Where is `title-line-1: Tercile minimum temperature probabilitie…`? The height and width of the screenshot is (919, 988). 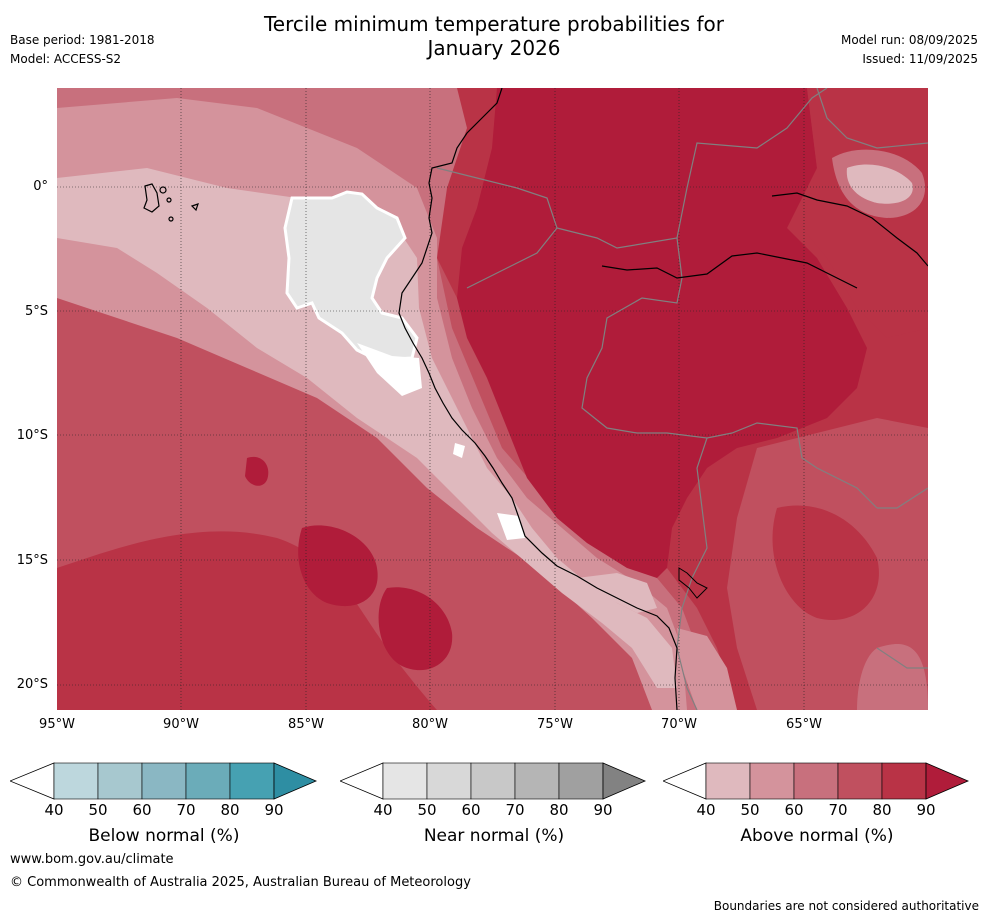 title-line-1: Tercile minimum temperature probabilitie… is located at coordinates (494, 24).